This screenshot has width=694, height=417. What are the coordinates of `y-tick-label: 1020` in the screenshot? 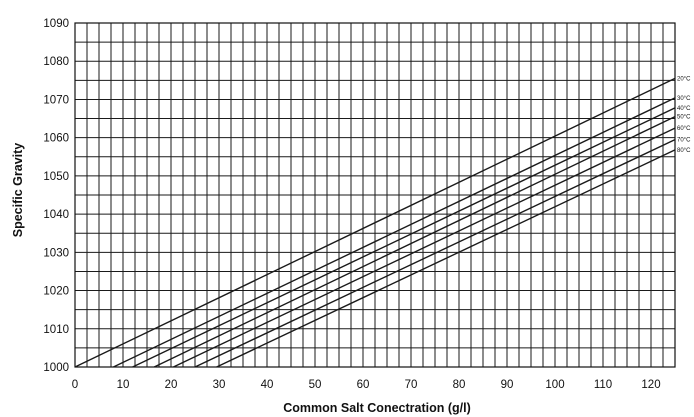 It's located at (56, 292).